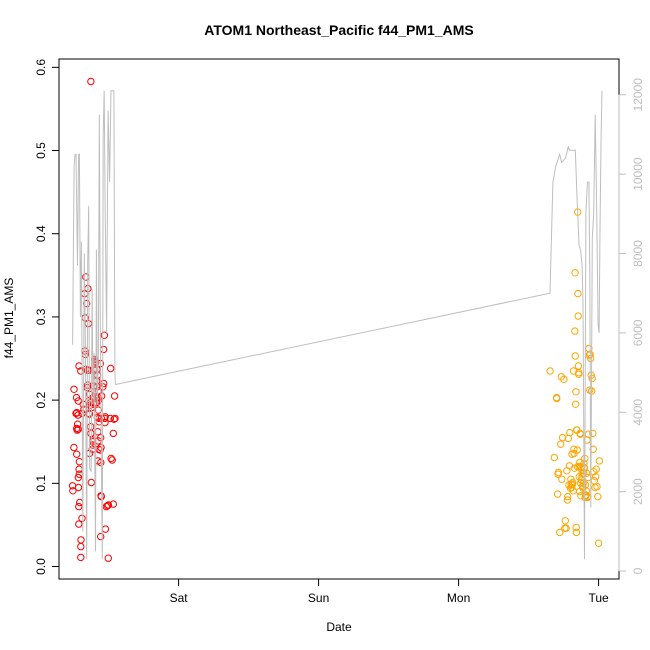 The height and width of the screenshot is (650, 650). I want to click on left-tick-label: 0.3, so click(41, 316).